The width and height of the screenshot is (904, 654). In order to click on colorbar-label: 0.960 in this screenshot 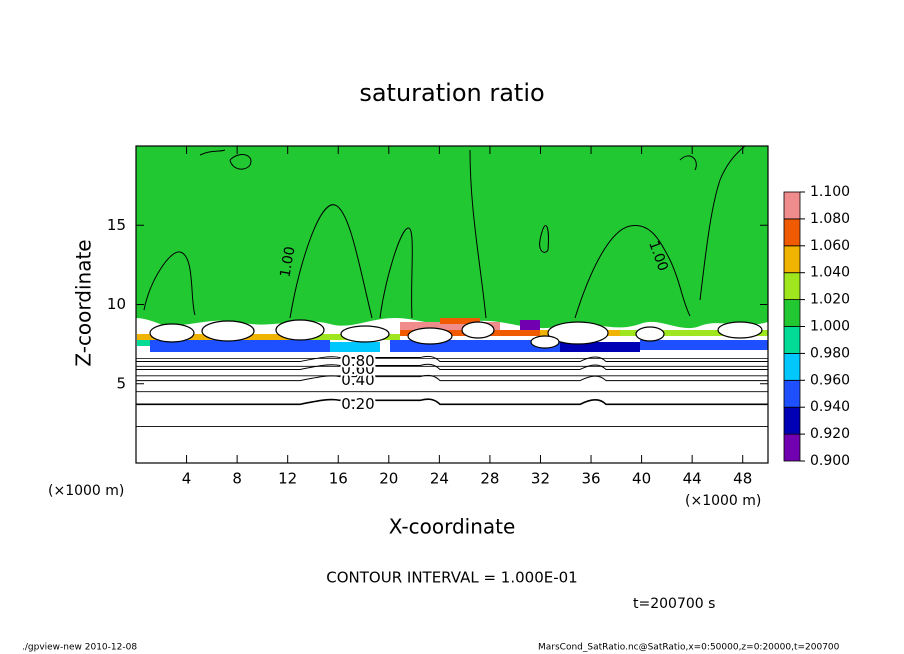, I will do `click(830, 380)`.